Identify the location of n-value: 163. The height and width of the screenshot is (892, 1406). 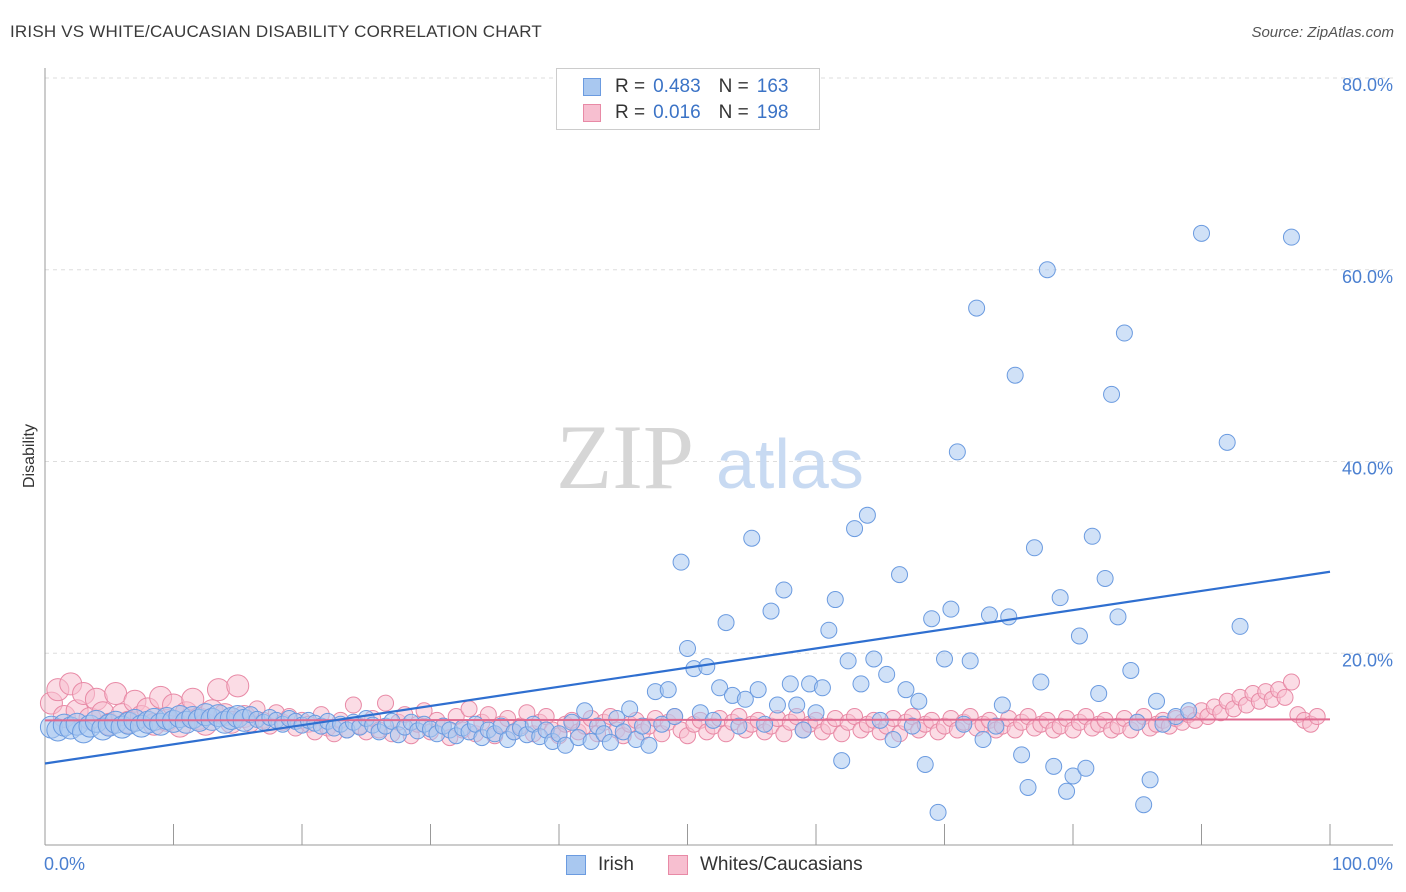
(772, 86).